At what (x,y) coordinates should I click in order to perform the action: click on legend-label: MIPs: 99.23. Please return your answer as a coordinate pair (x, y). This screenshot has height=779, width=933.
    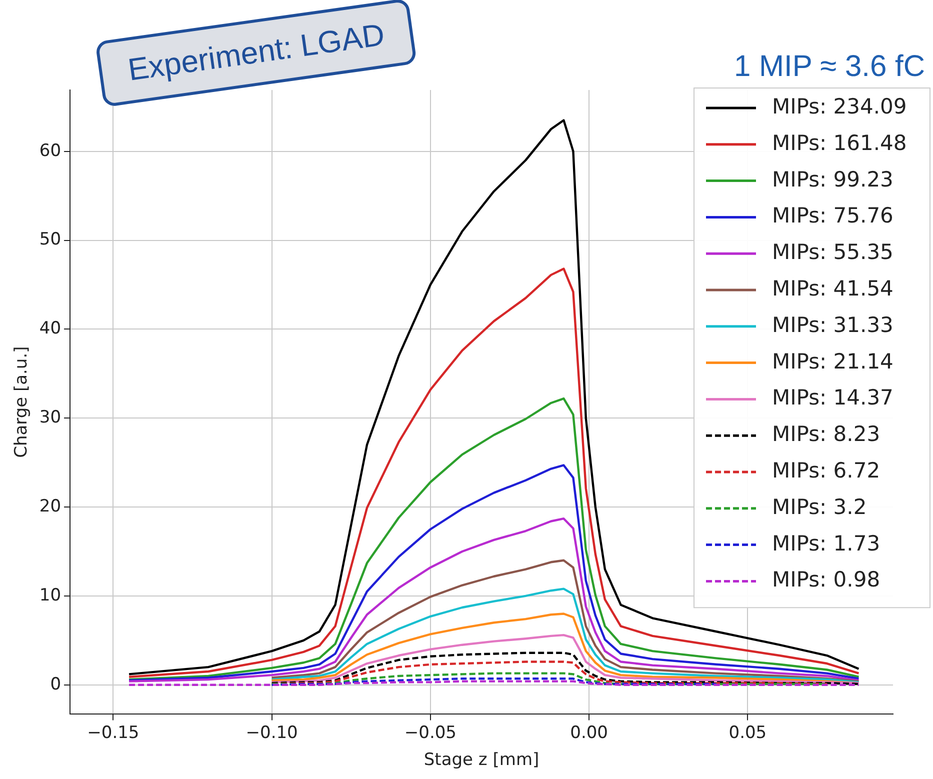
    Looking at the image, I should click on (833, 179).